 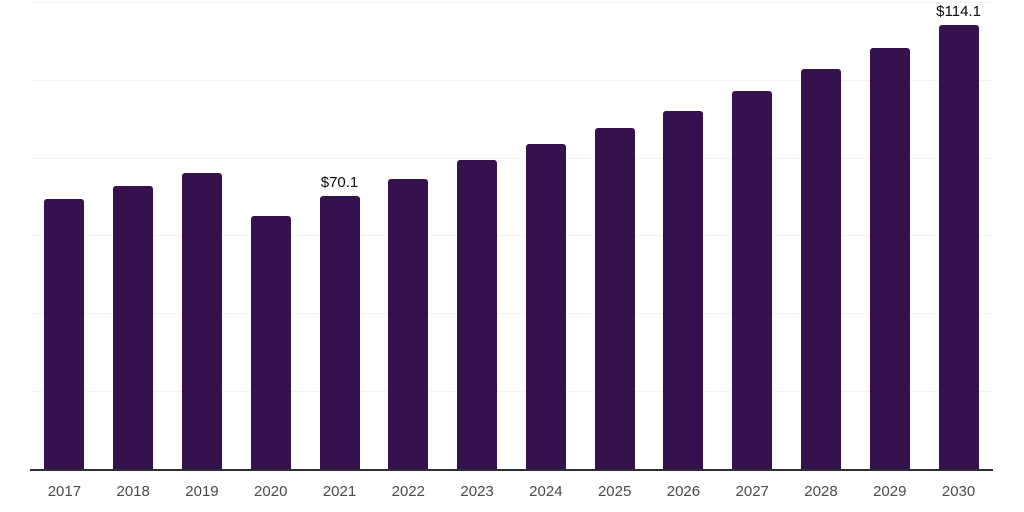 I want to click on bar-2020, so click(x=270, y=342).